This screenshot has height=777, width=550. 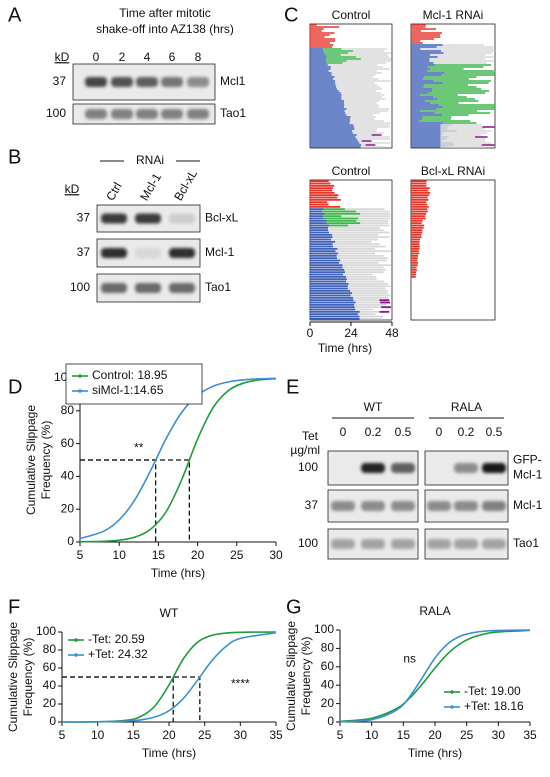 I want to click on kd-label: kD, so click(x=72, y=189).